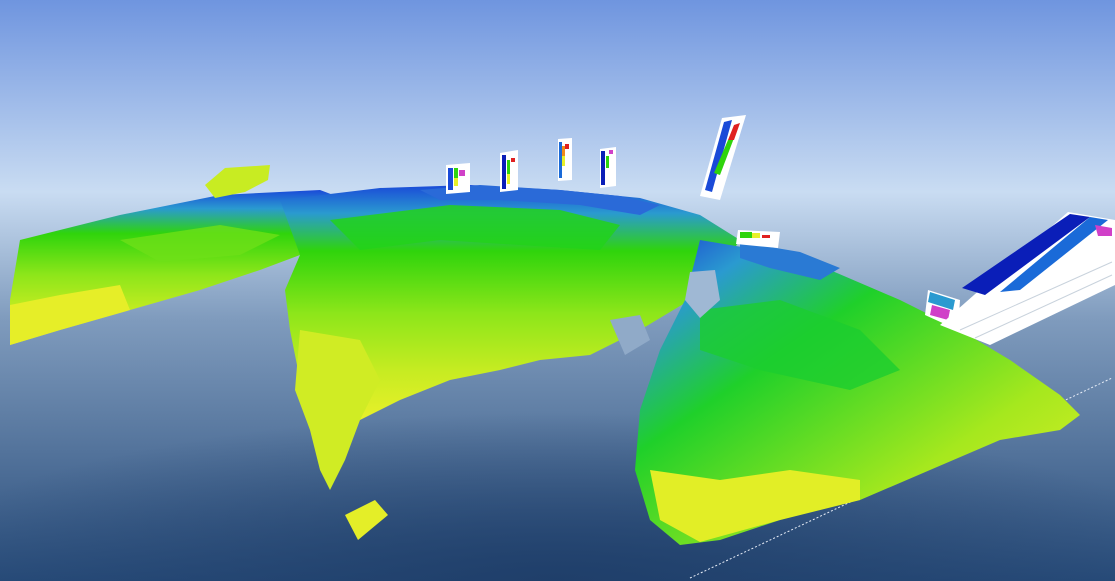 Image resolution: width=1115 pixels, height=581 pixels. Describe the element at coordinates (70, 315) in the screenshot. I see `surface-edge-left` at that location.